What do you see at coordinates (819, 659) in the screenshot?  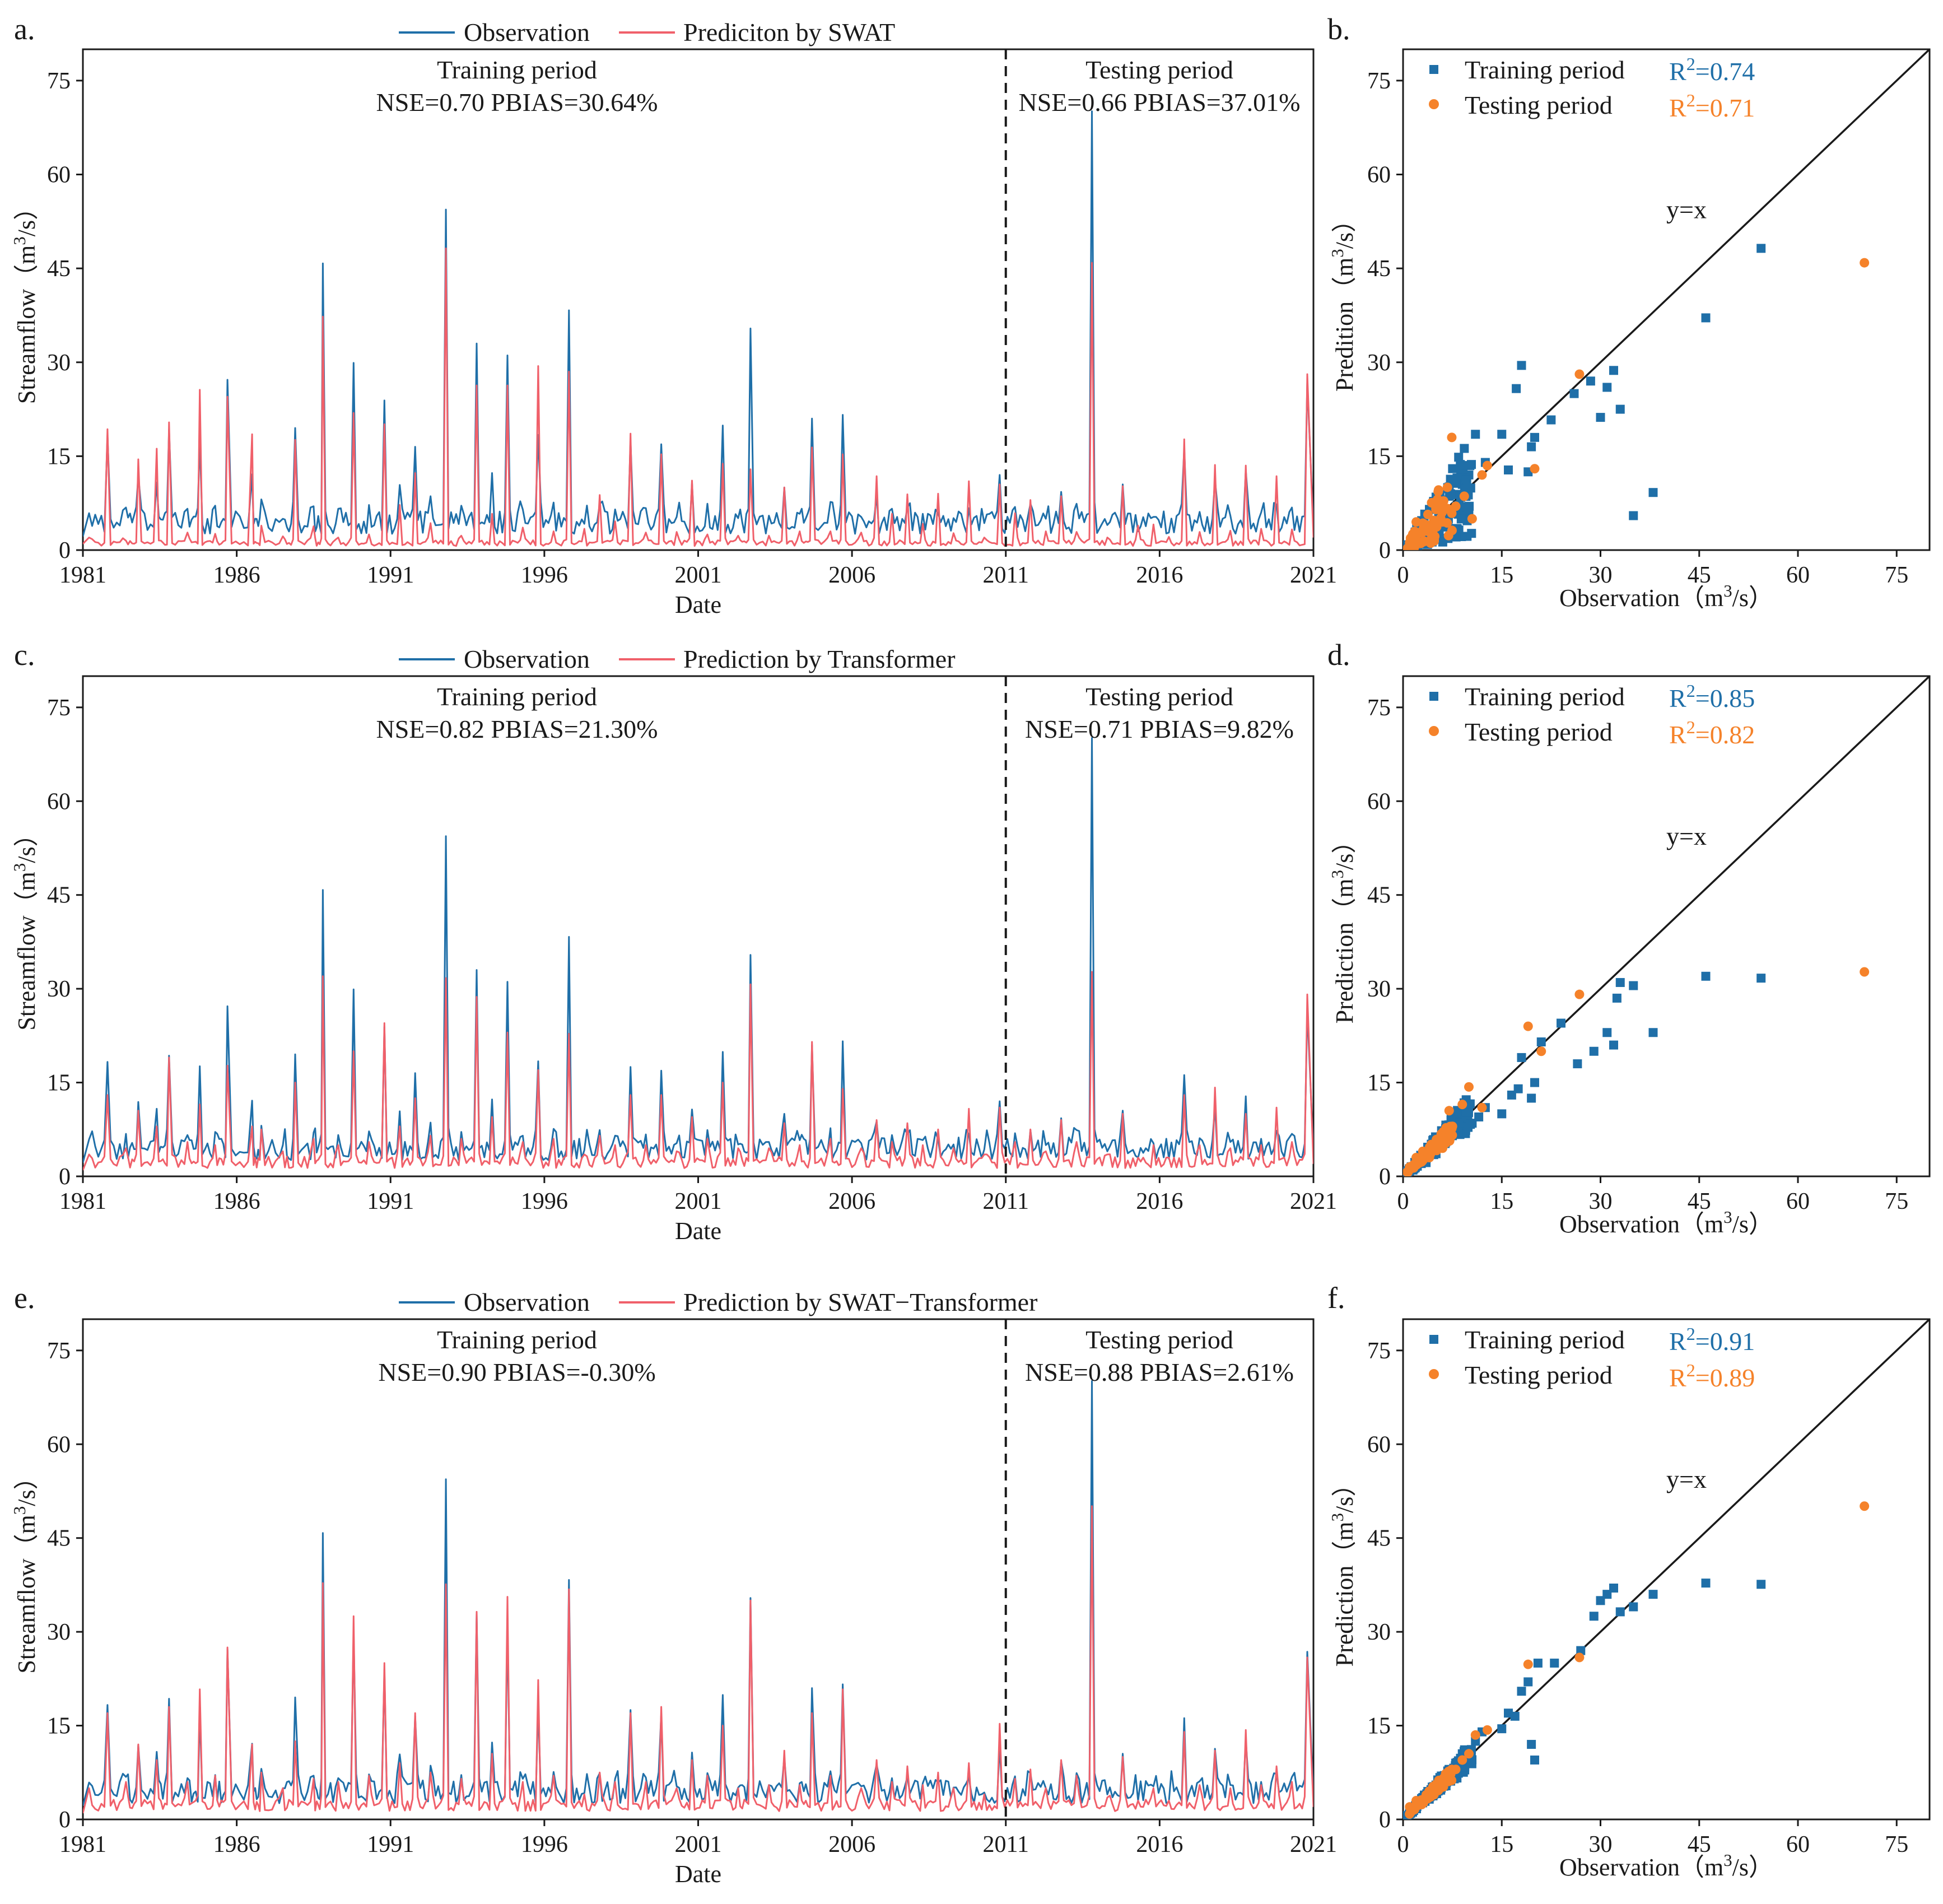 I see `legend-prediction-label: Prediction by Transformer` at bounding box center [819, 659].